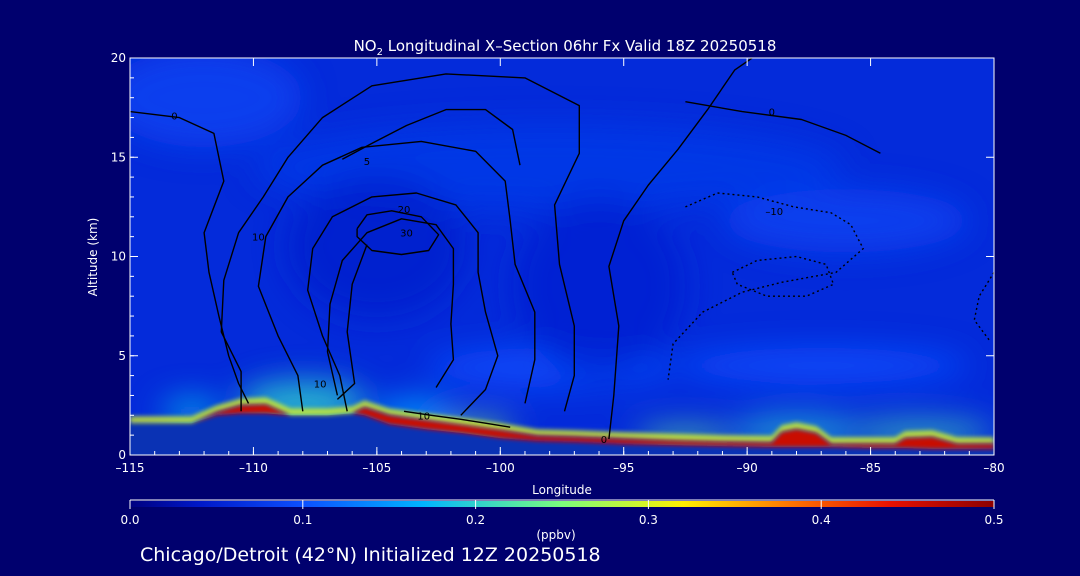 This screenshot has width=1080, height=576. What do you see at coordinates (774, 212) in the screenshot?
I see `contour-label-11: –10` at bounding box center [774, 212].